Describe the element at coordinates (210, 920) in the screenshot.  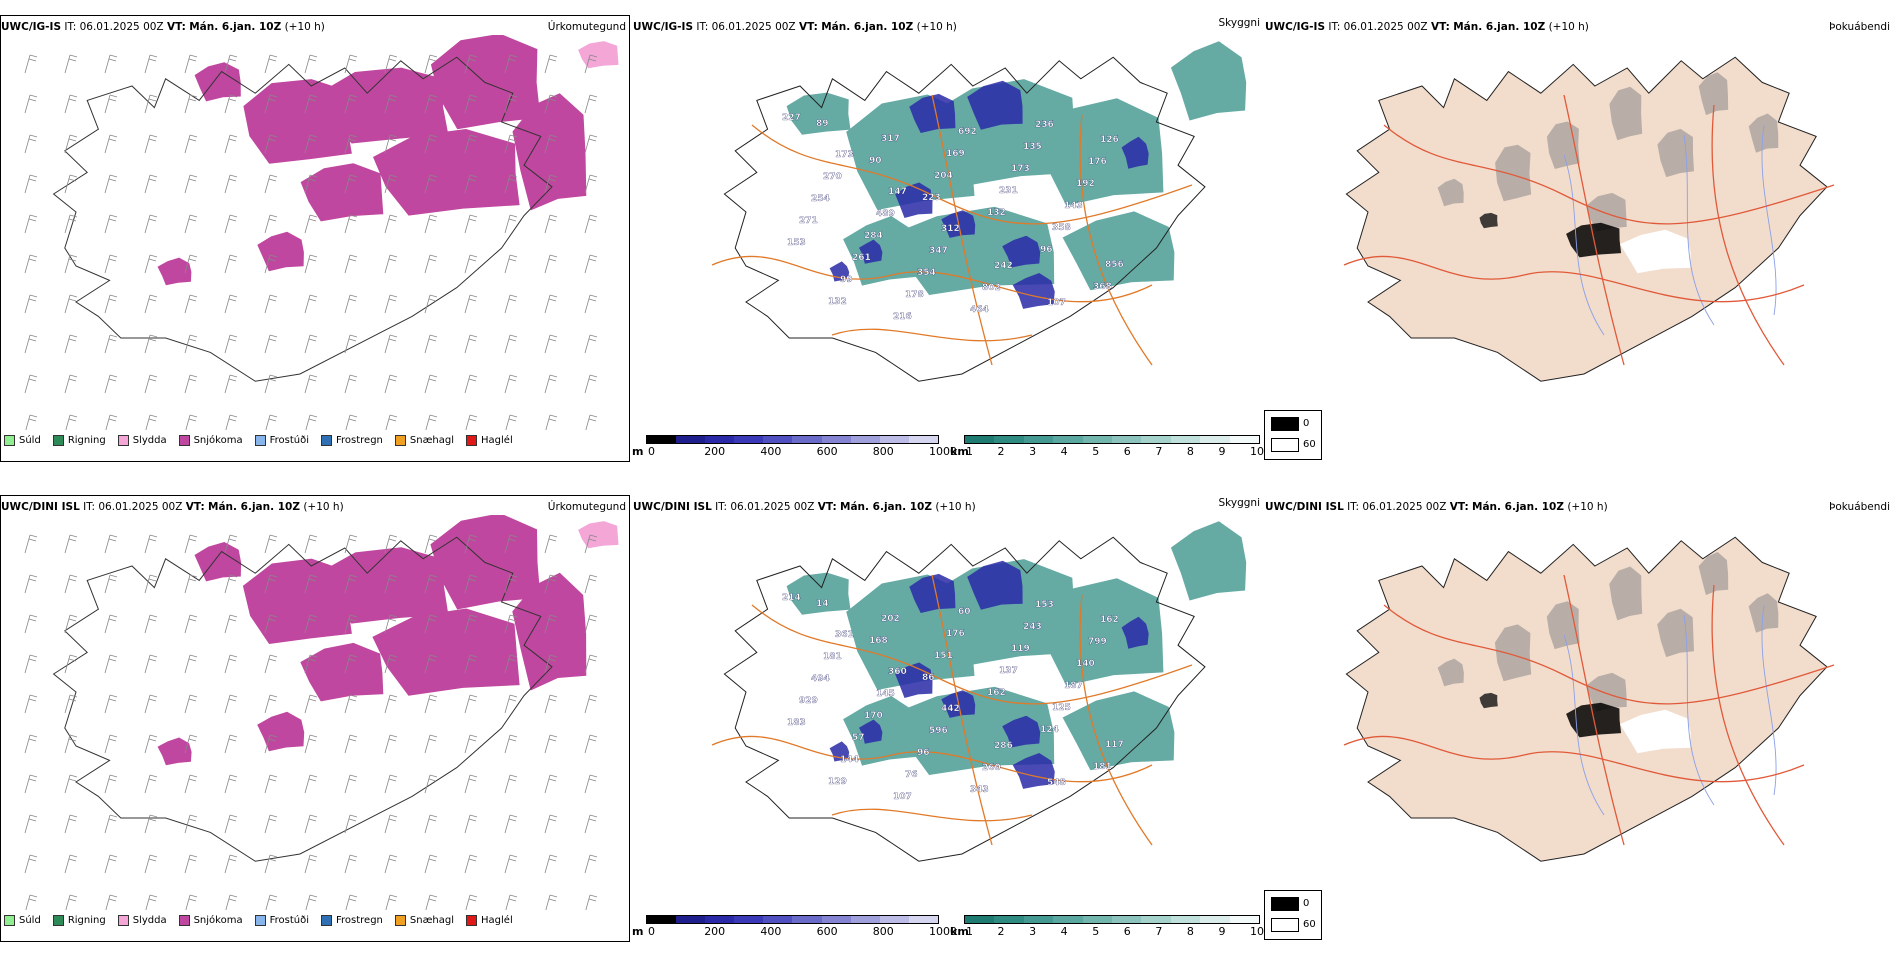
I see `precip-legend-item: Snjókoma` at that location.